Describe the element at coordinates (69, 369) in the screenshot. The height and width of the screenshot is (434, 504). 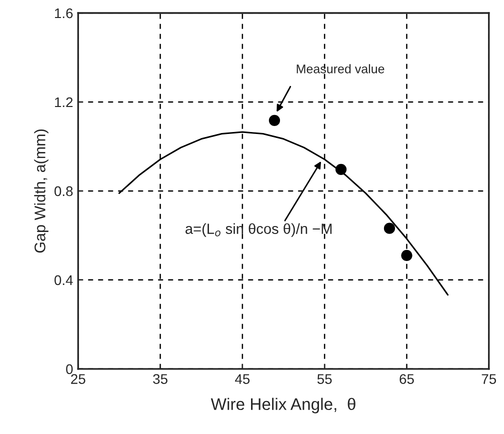
I see `y-tick-label: 0` at that location.